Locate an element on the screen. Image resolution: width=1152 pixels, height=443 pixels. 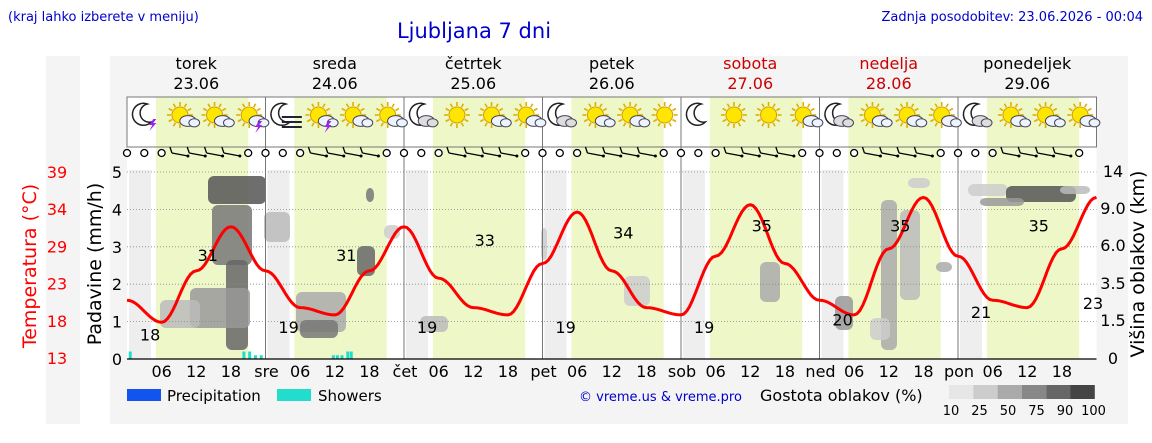
precipitation-tick-label: 2 is located at coordinates (117, 284).